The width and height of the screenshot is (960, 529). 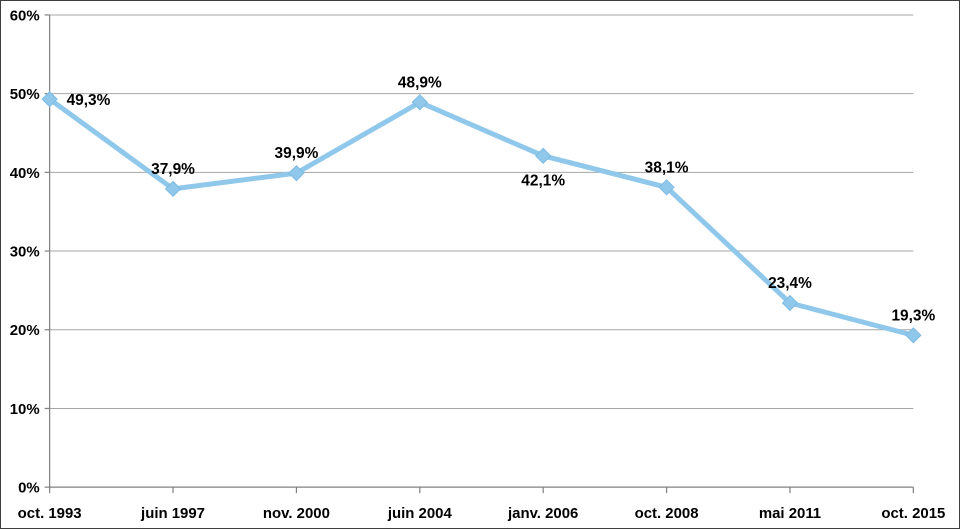 I want to click on x-axis-tick-label: juin 1997, so click(x=172, y=513).